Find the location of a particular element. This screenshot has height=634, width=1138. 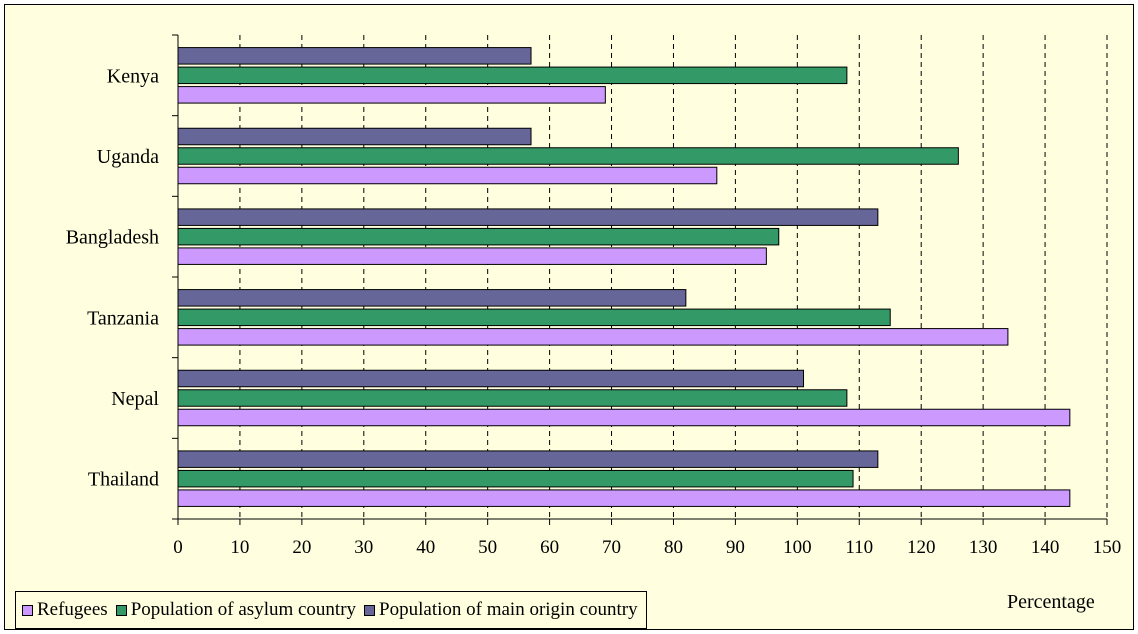

bar-tanzania-population-of-asylum-country is located at coordinates (534, 317).